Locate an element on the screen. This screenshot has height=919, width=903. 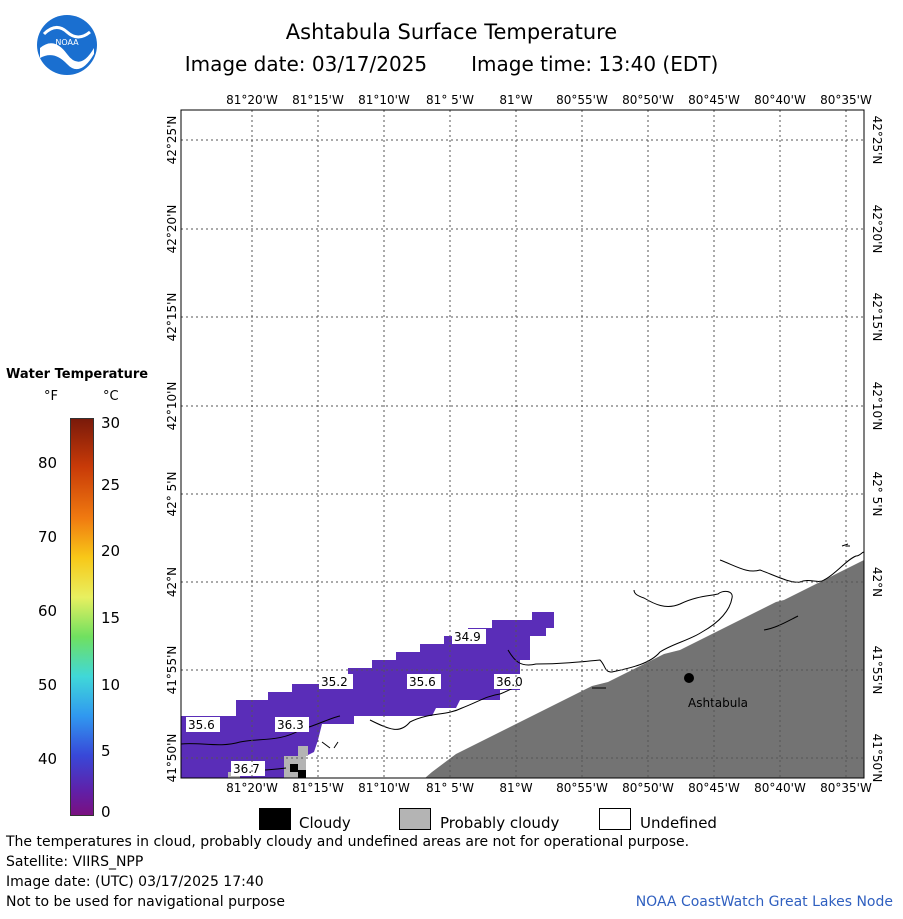
temp-label: 35.2 is located at coordinates (334, 682).